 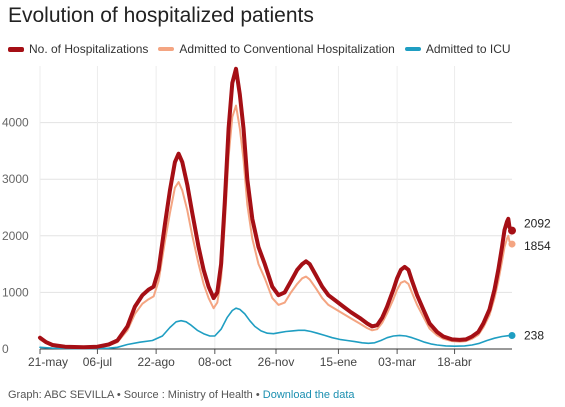 I want to click on legend-label-icu: Admitted to ICU, so click(x=468, y=49).